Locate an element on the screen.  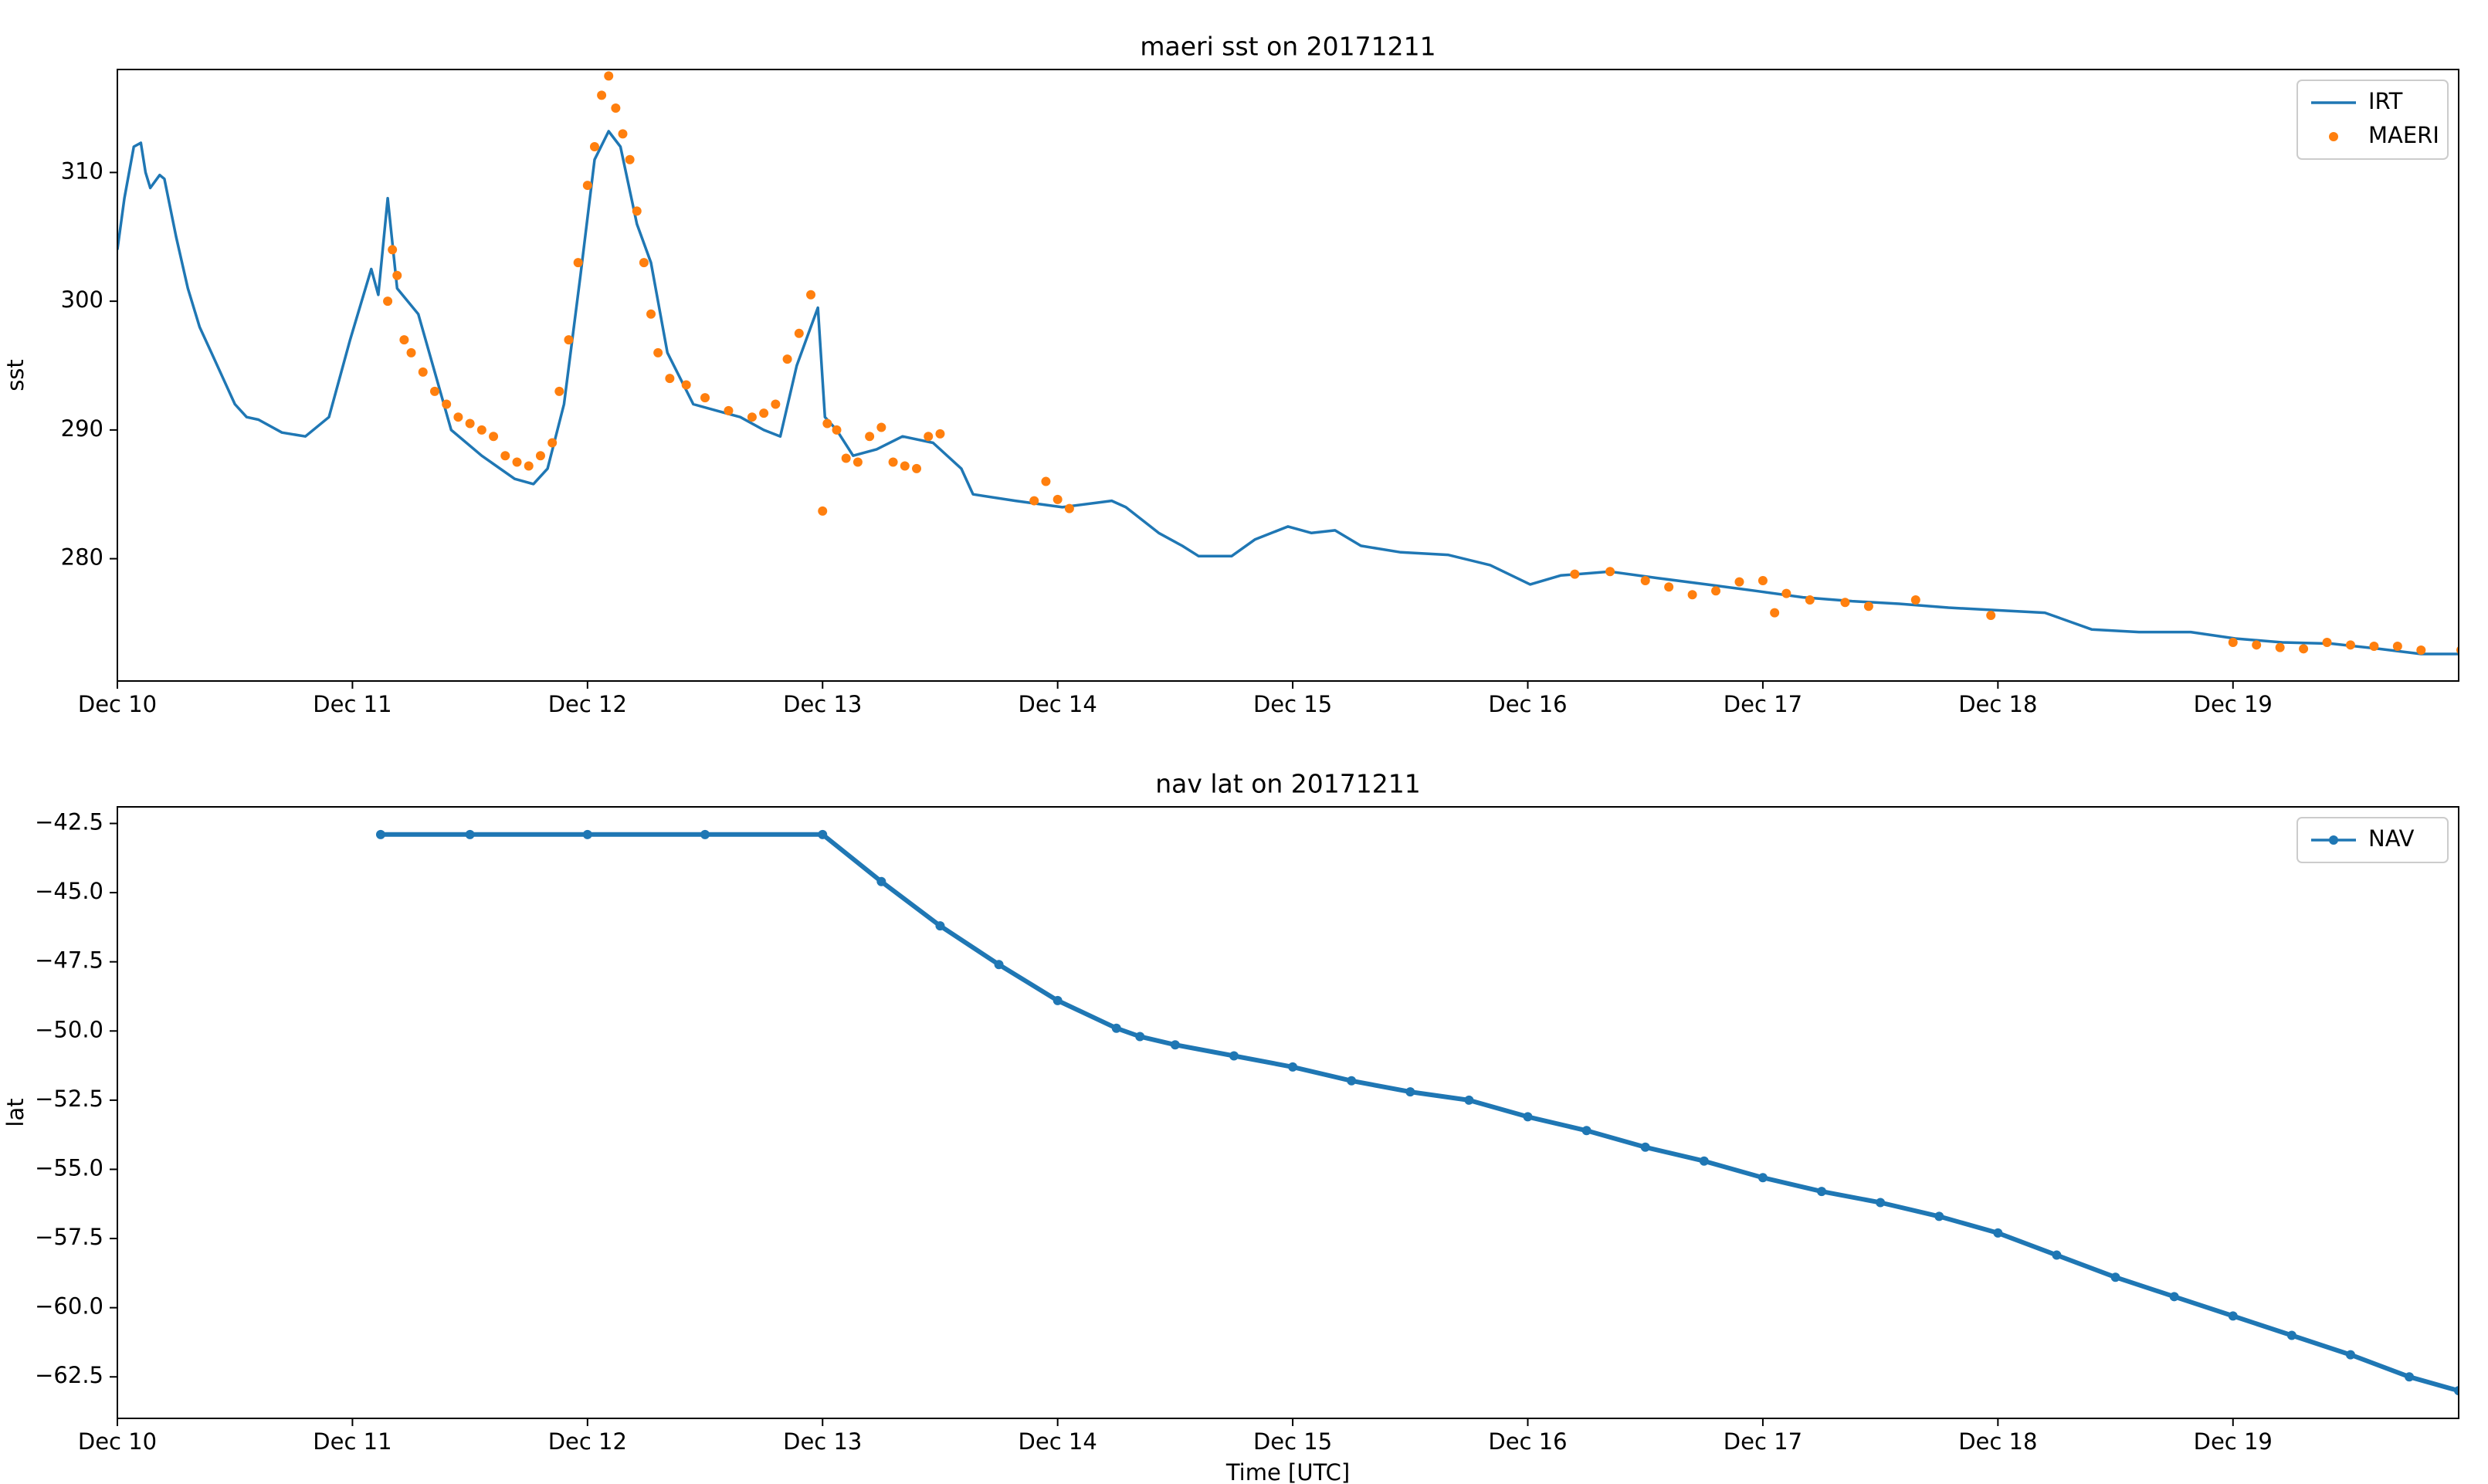
y-tick-label: −62.5 is located at coordinates (69, 1375).